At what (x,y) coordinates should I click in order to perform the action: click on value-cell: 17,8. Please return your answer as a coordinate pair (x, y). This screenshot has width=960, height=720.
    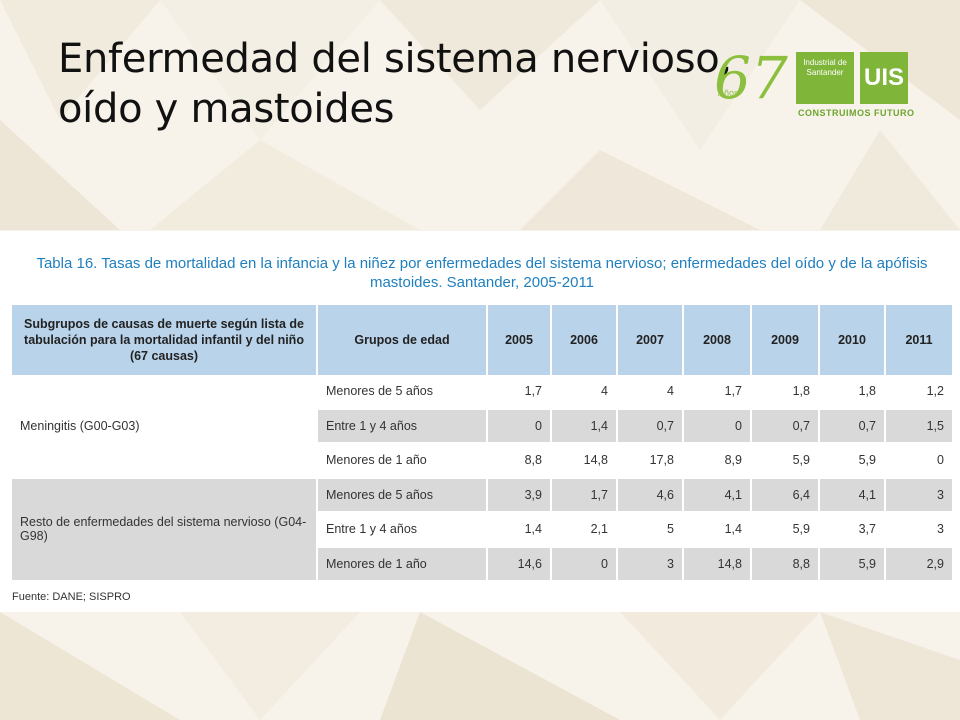
    Looking at the image, I should click on (651, 461).